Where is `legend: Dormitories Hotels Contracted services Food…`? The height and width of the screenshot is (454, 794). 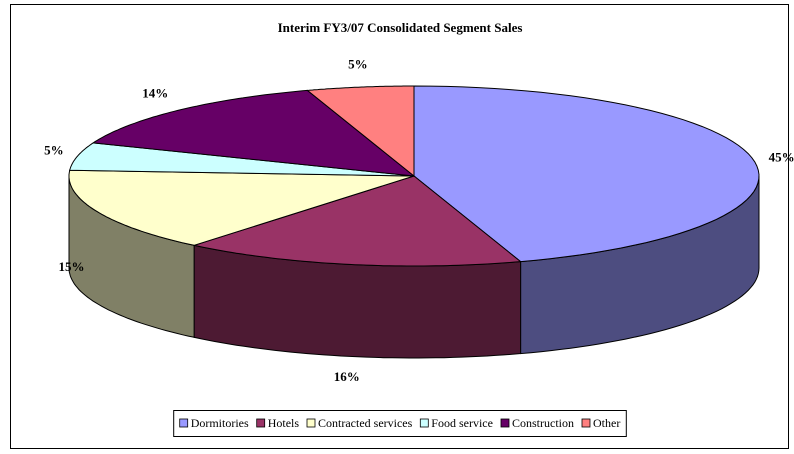 legend: Dormitories Hotels Contracted services Food… is located at coordinates (400, 423).